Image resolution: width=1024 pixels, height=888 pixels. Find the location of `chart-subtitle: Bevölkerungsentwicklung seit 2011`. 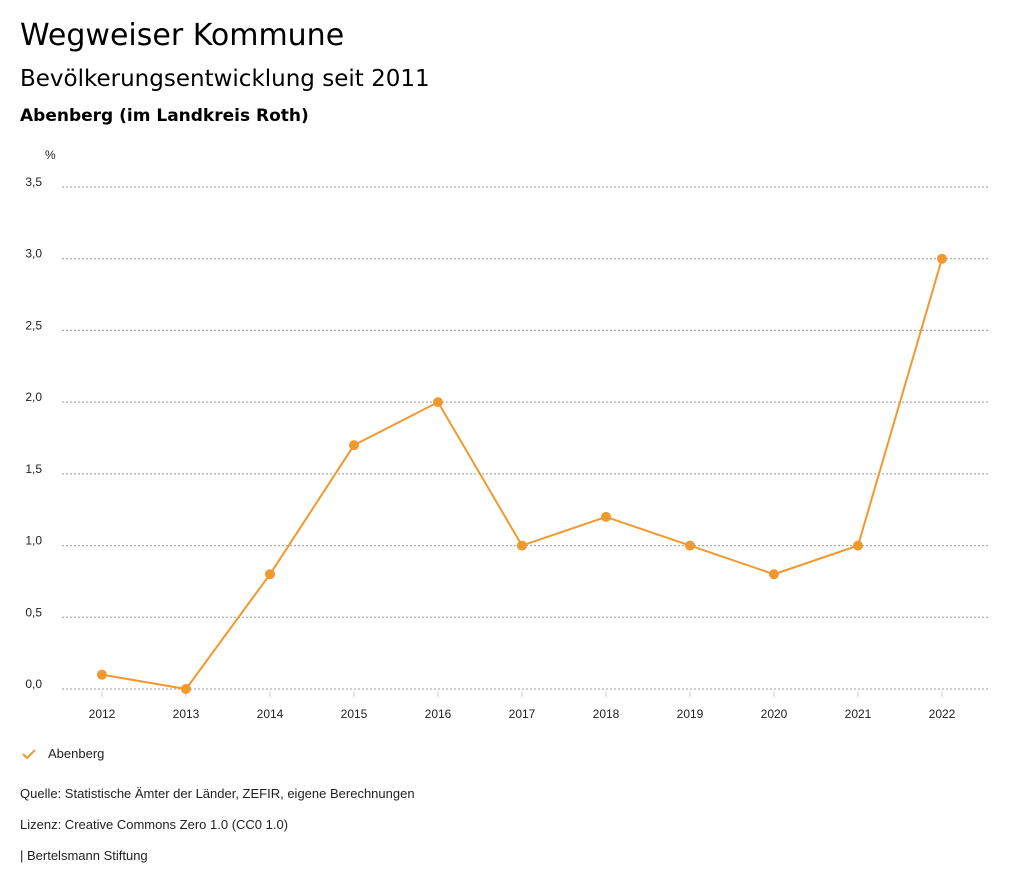

chart-subtitle: Bevölkerungsentwicklung seit 2011 is located at coordinates (225, 79).